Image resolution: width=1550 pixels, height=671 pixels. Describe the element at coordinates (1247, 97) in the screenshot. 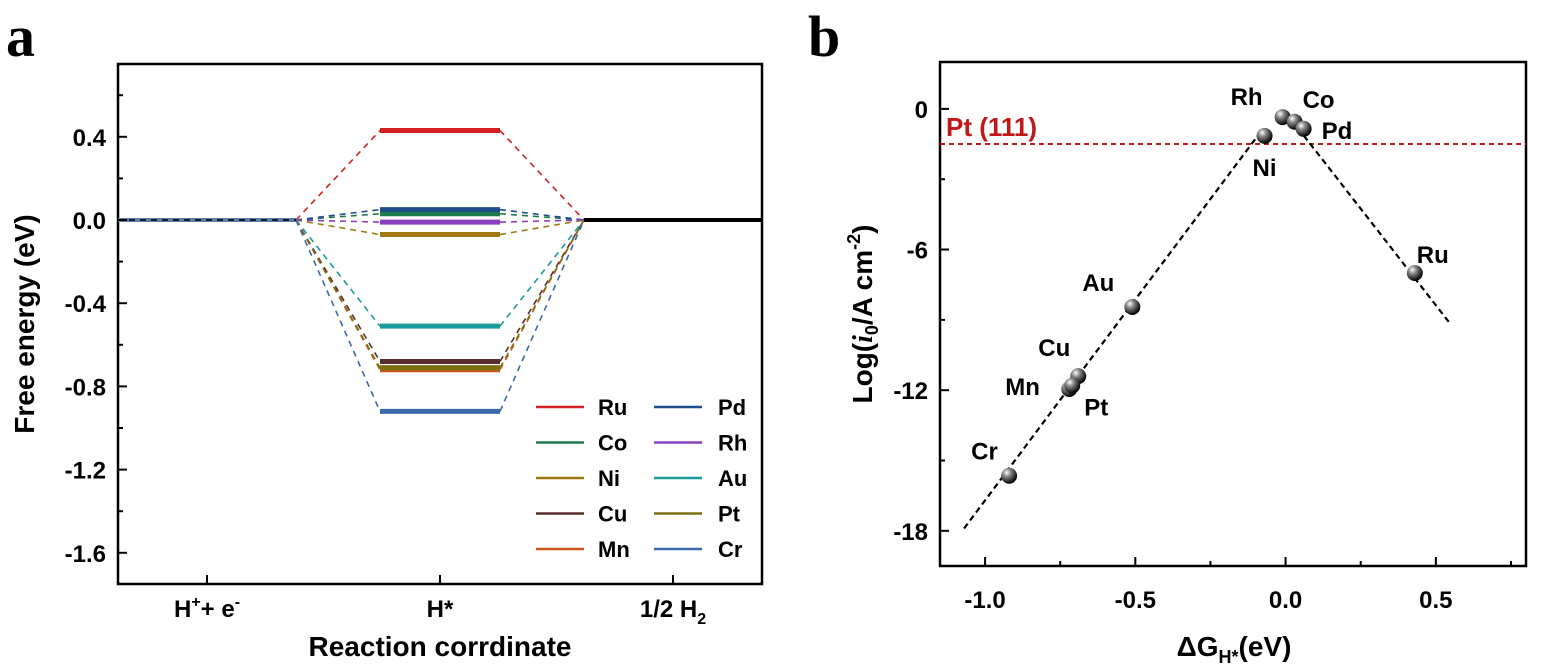

I see `point-label-rh: Rh` at that location.